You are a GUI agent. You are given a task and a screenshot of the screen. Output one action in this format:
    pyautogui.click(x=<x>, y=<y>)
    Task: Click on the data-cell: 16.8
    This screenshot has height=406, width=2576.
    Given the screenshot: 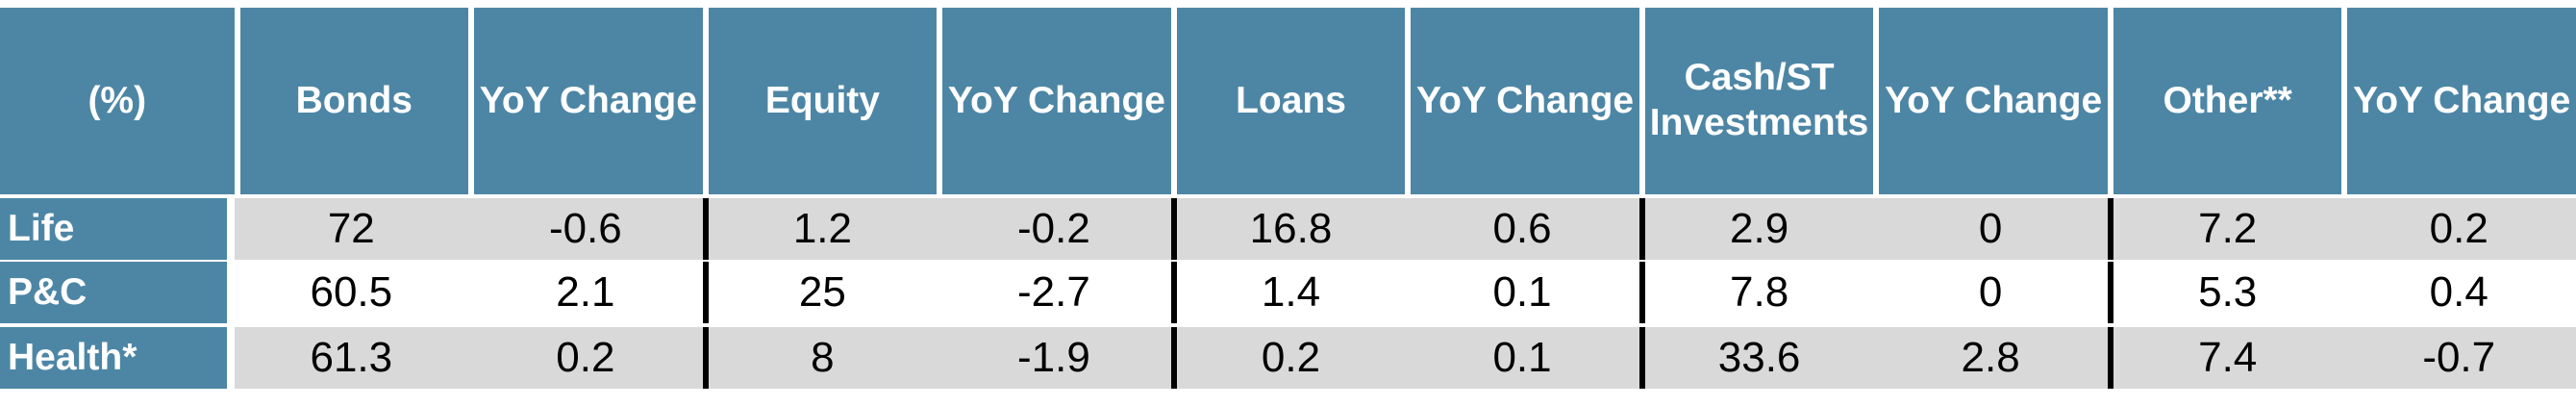 What is the action you would take?
    pyautogui.click(x=1288, y=229)
    